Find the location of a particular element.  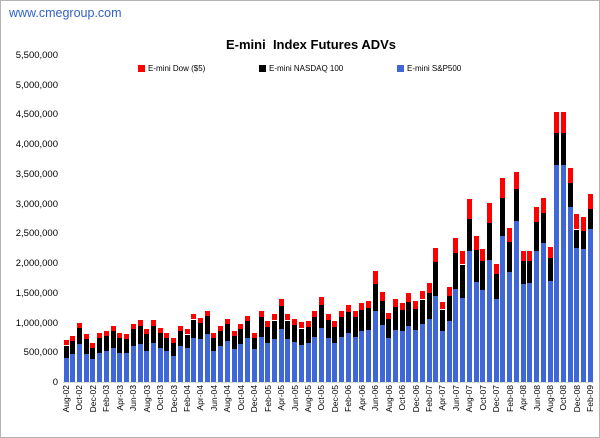

y-tick-label: 5,000,000 is located at coordinates (36, 85).